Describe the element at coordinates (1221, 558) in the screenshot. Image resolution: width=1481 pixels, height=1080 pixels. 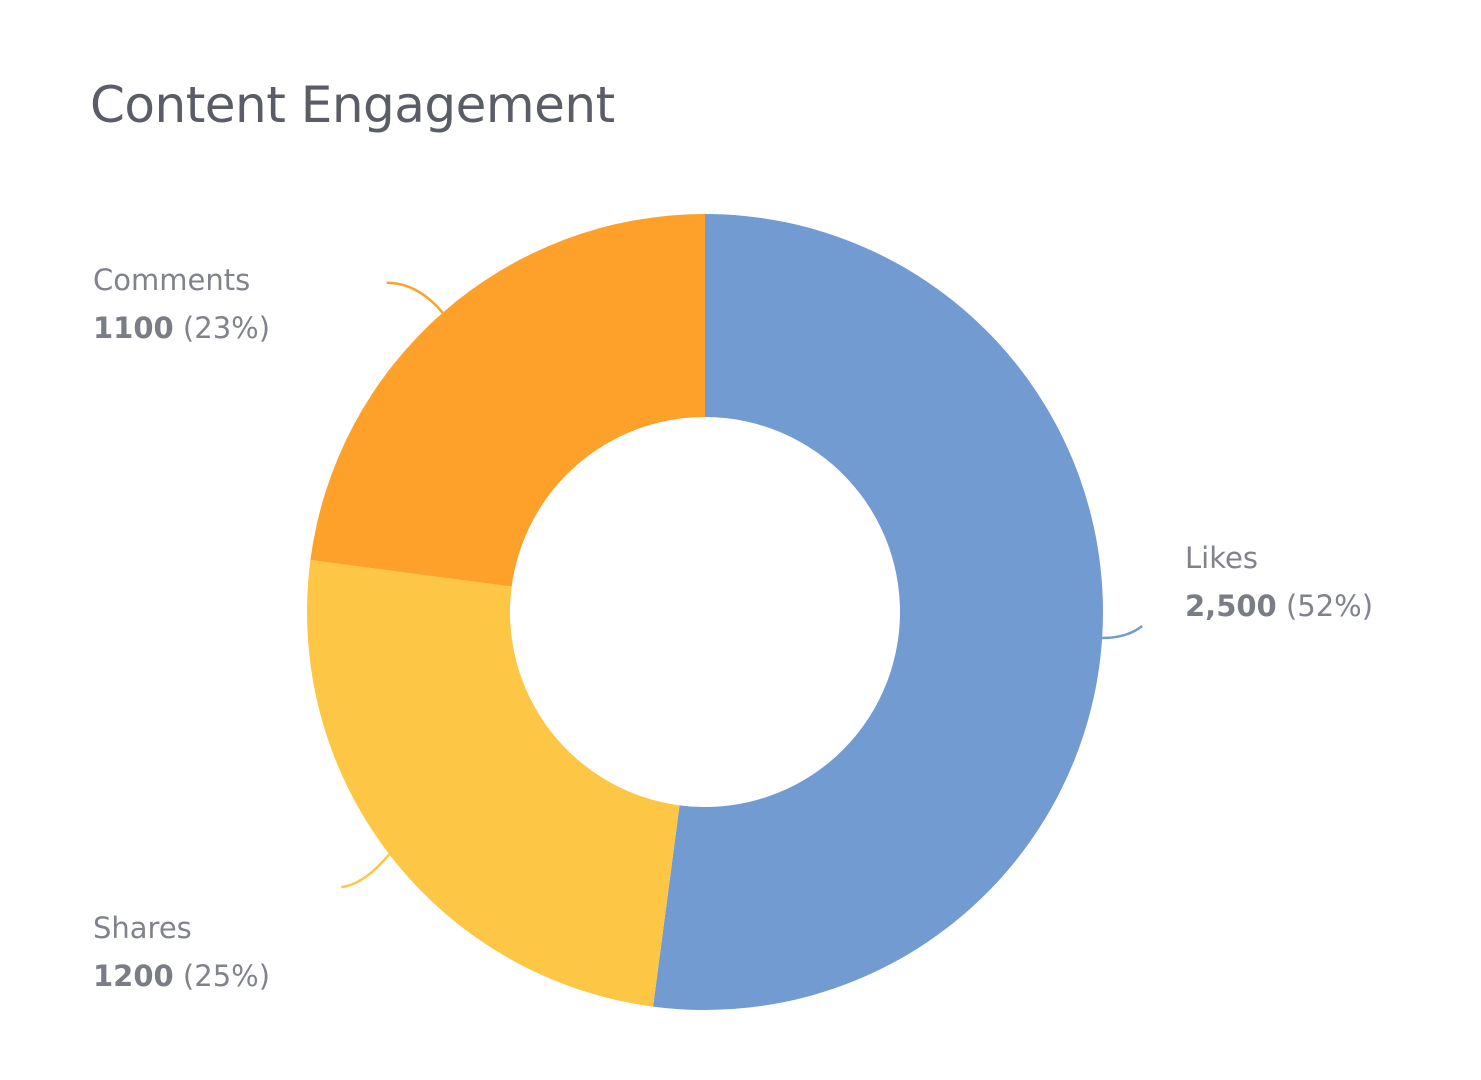
I see `slice-label-likes: Likes` at that location.